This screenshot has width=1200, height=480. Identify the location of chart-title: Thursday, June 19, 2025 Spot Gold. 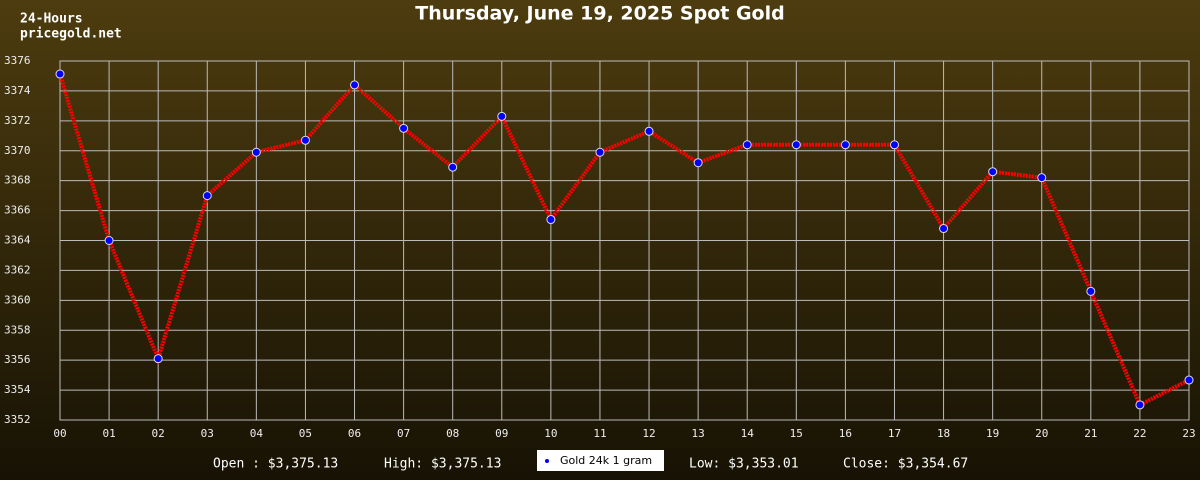
(599, 14).